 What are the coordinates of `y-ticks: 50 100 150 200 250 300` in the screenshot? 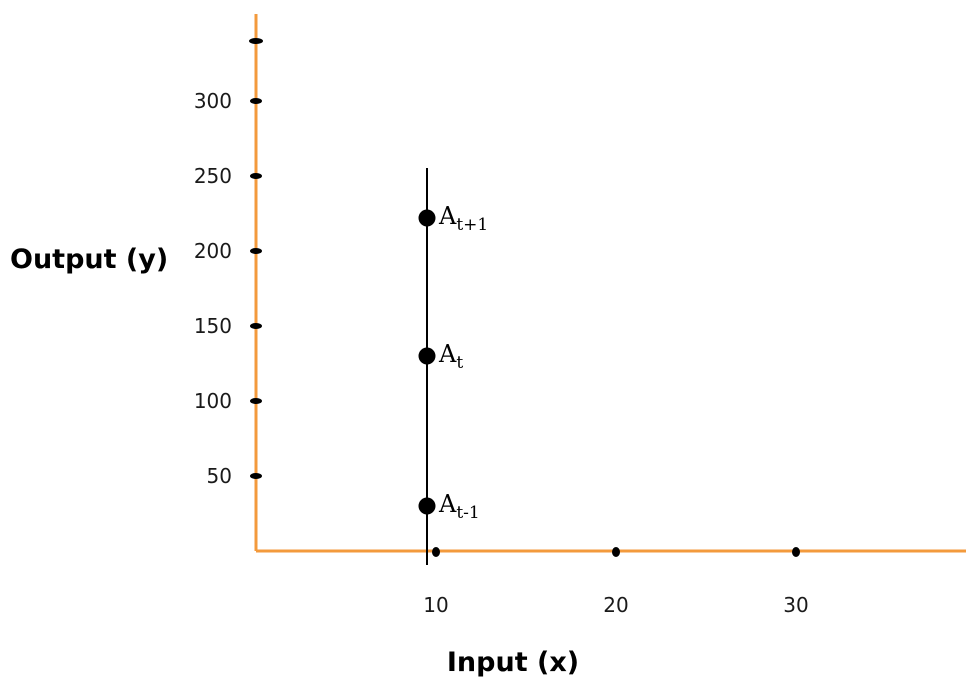 It's located at (228, 263).